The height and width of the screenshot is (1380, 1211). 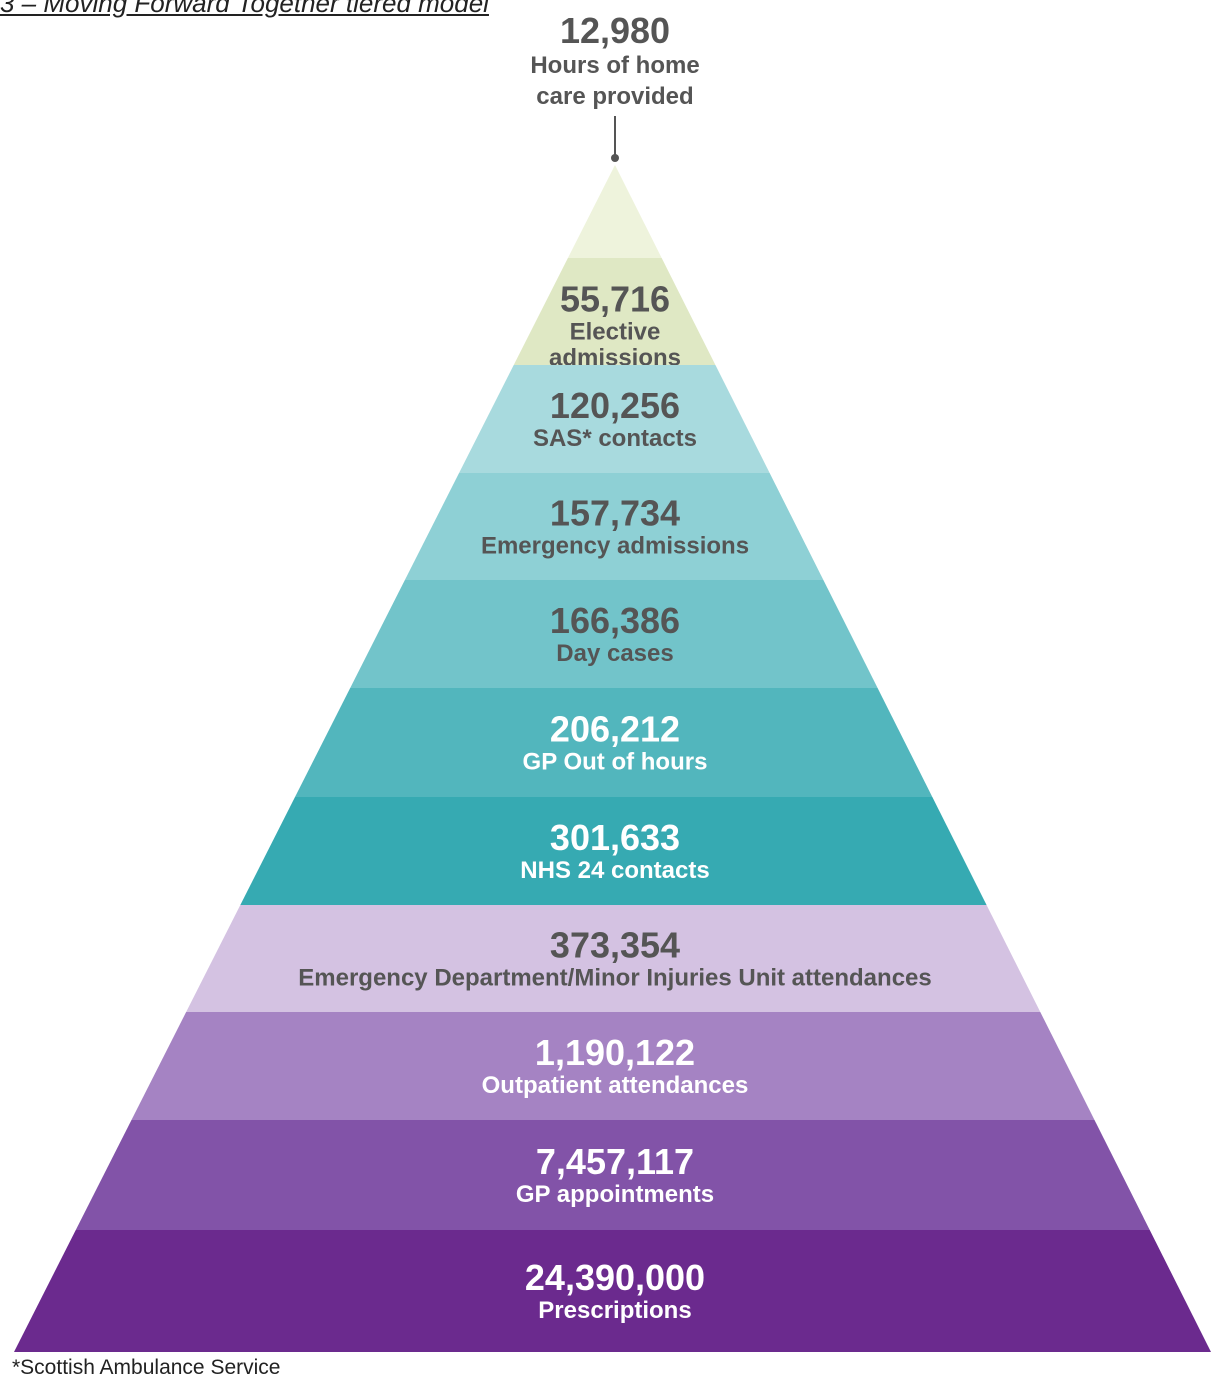 What do you see at coordinates (615, 513) in the screenshot?
I see `tier-value: 157,734` at bounding box center [615, 513].